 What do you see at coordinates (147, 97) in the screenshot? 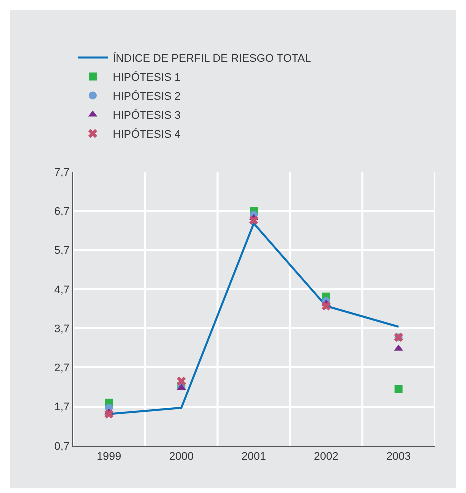
I see `legend-label: HIPÓTESIS 2` at bounding box center [147, 97].